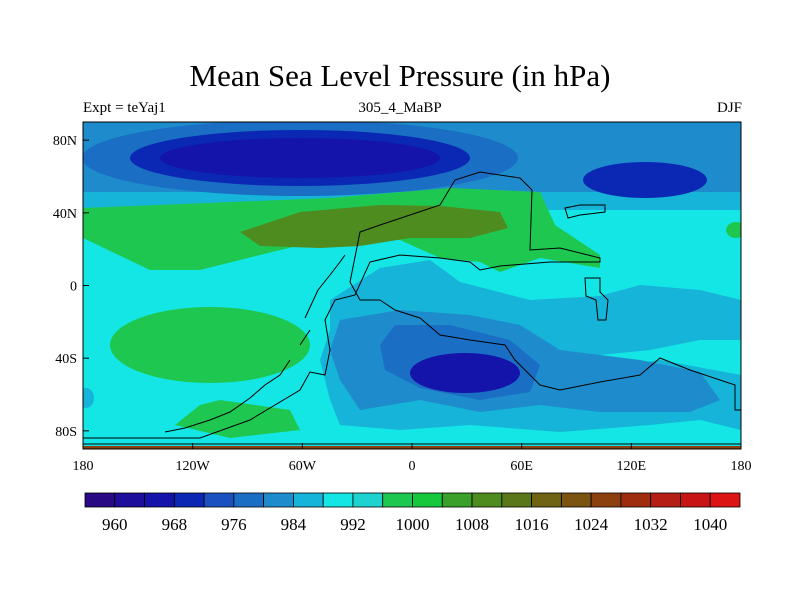  What do you see at coordinates (65, 141) in the screenshot?
I see `lat-tick-label: 80N` at bounding box center [65, 141].